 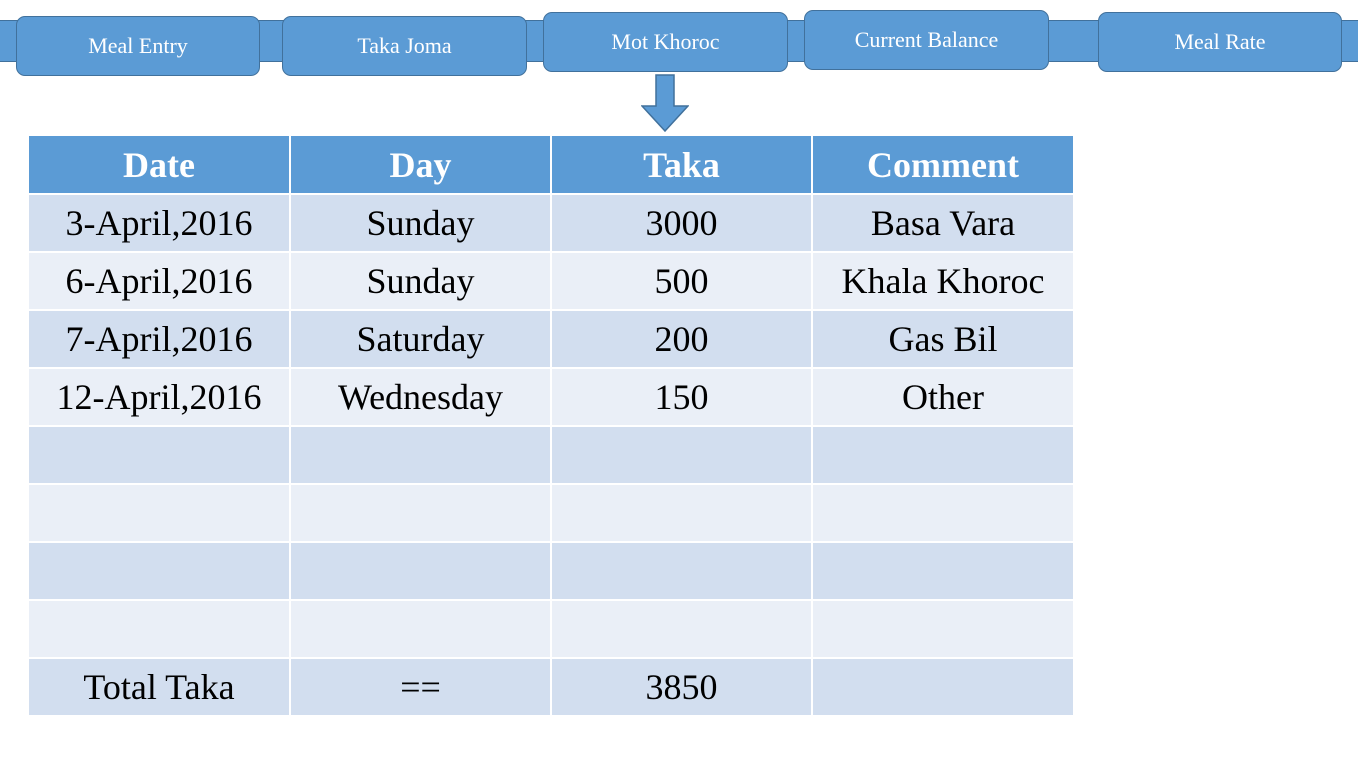 What do you see at coordinates (681, 339) in the screenshot?
I see `taka-cell: 200` at bounding box center [681, 339].